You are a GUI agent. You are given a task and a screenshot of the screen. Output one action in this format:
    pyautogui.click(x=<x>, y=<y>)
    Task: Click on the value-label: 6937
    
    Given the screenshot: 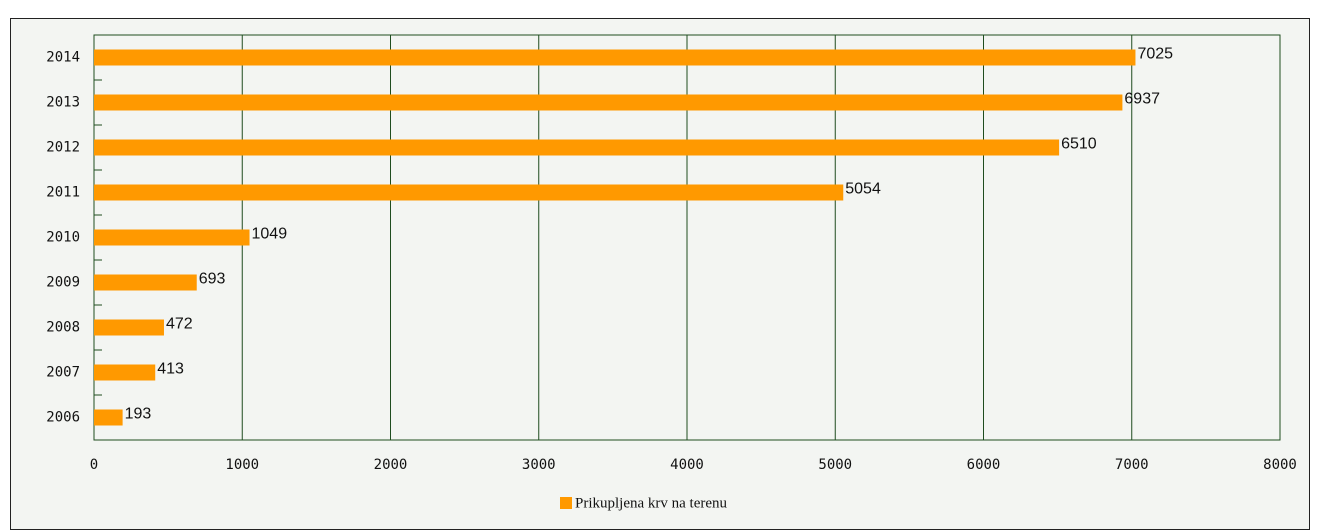 What is the action you would take?
    pyautogui.click(x=1142, y=99)
    